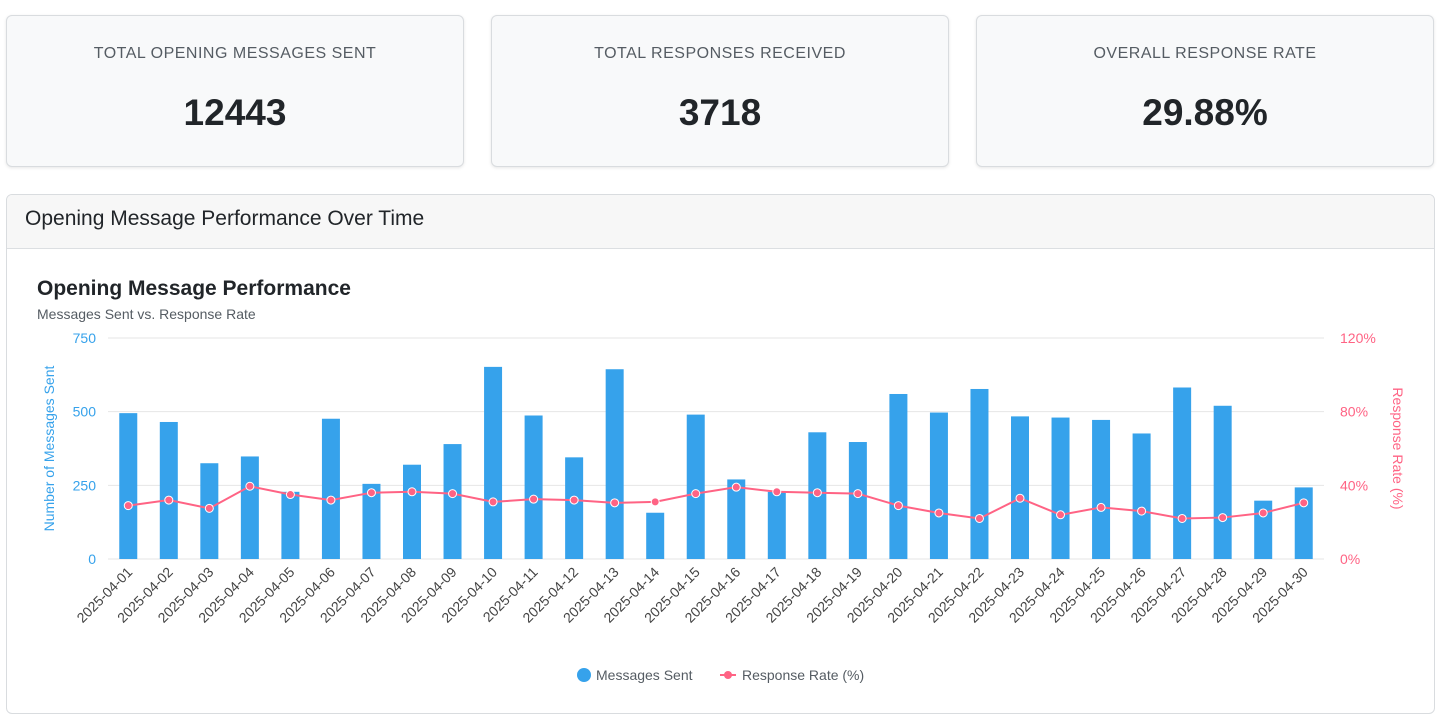  I want to click on stat-label: TOTAL RESPONSES RECEIVED, so click(720, 53).